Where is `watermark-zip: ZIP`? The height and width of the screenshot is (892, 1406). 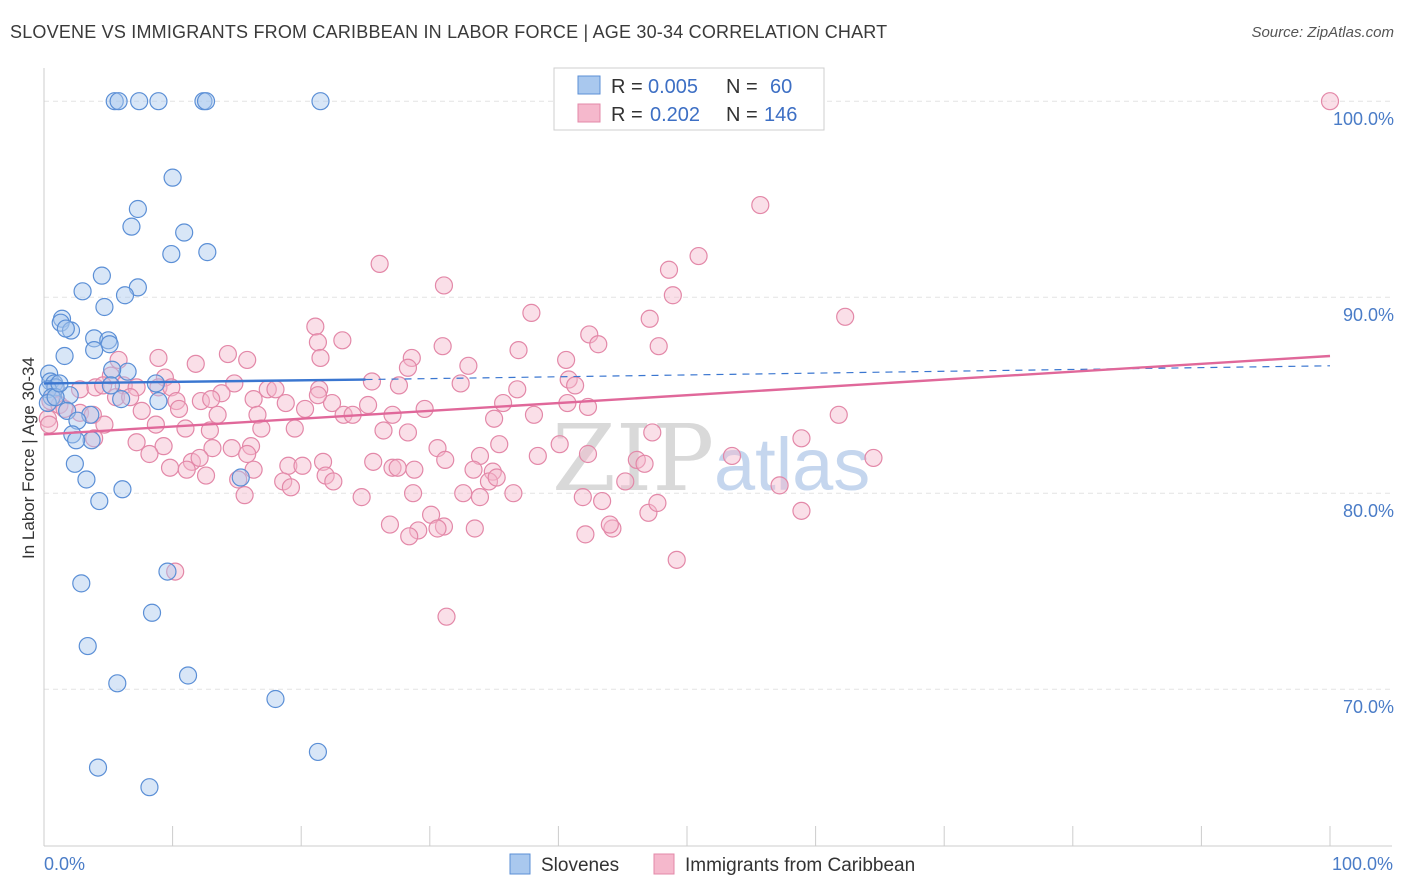 watermark-zip: ZIP is located at coordinates (633, 458).